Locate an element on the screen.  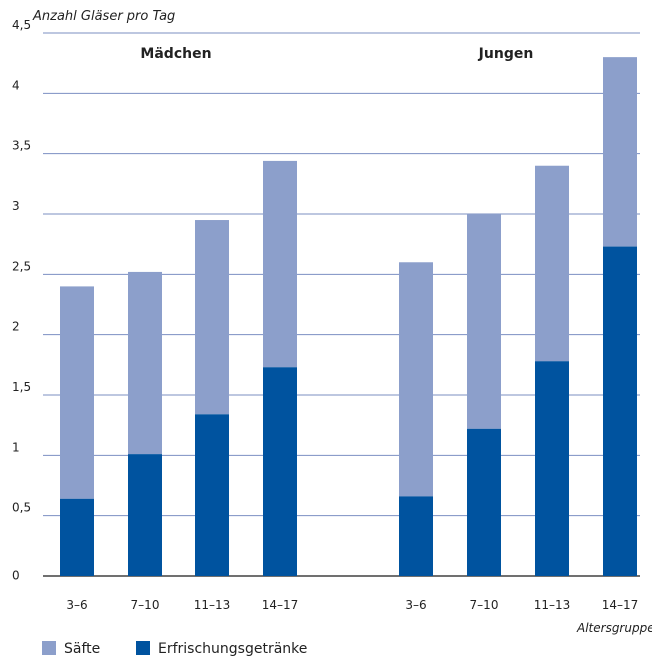
group-title-maedchen: Mädchen is located at coordinates (175, 54).